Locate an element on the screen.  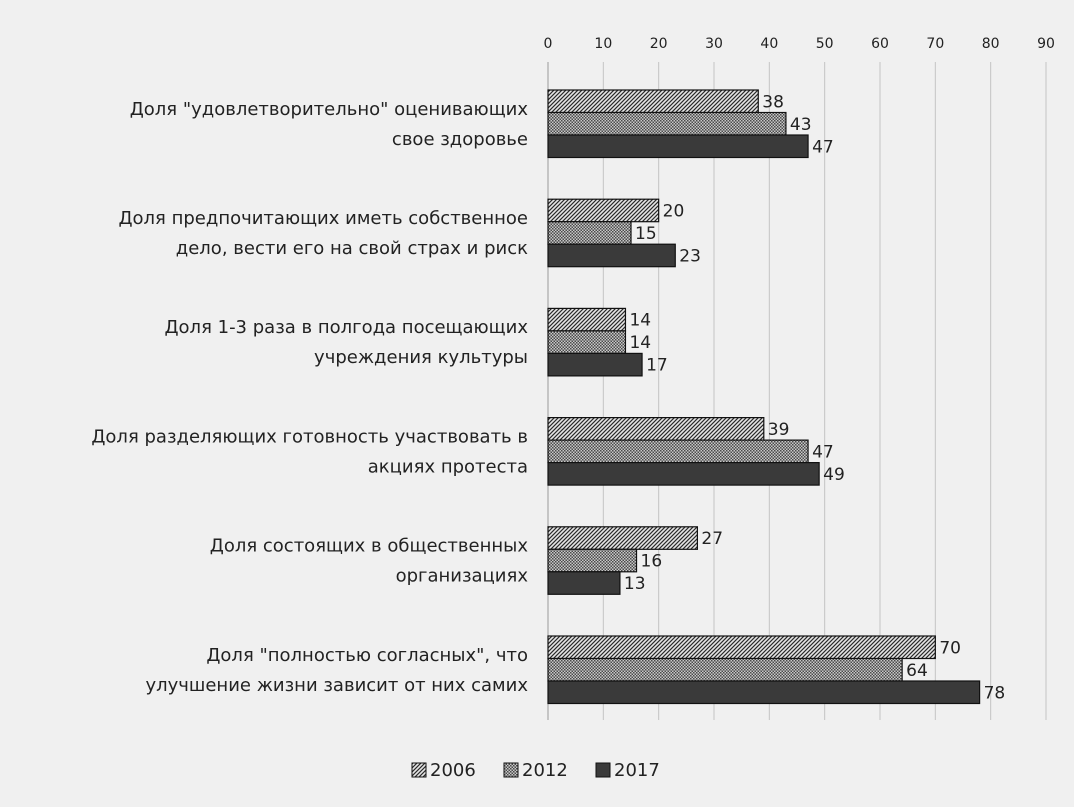
data-label-2012-4: 16 is located at coordinates (652, 562).